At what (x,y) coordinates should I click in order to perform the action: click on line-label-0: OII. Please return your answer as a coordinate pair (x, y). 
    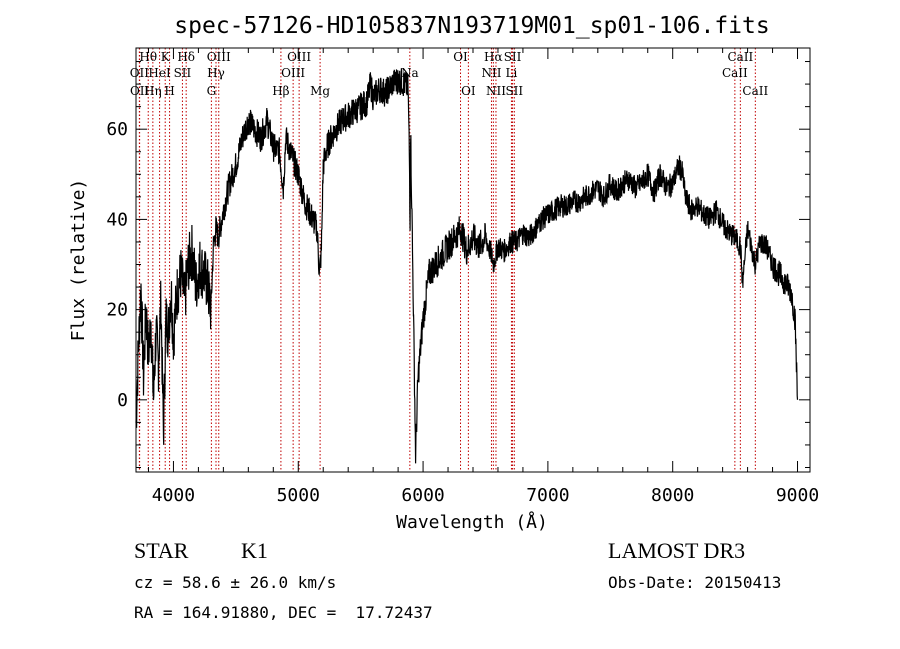
    Looking at the image, I should click on (140, 73).